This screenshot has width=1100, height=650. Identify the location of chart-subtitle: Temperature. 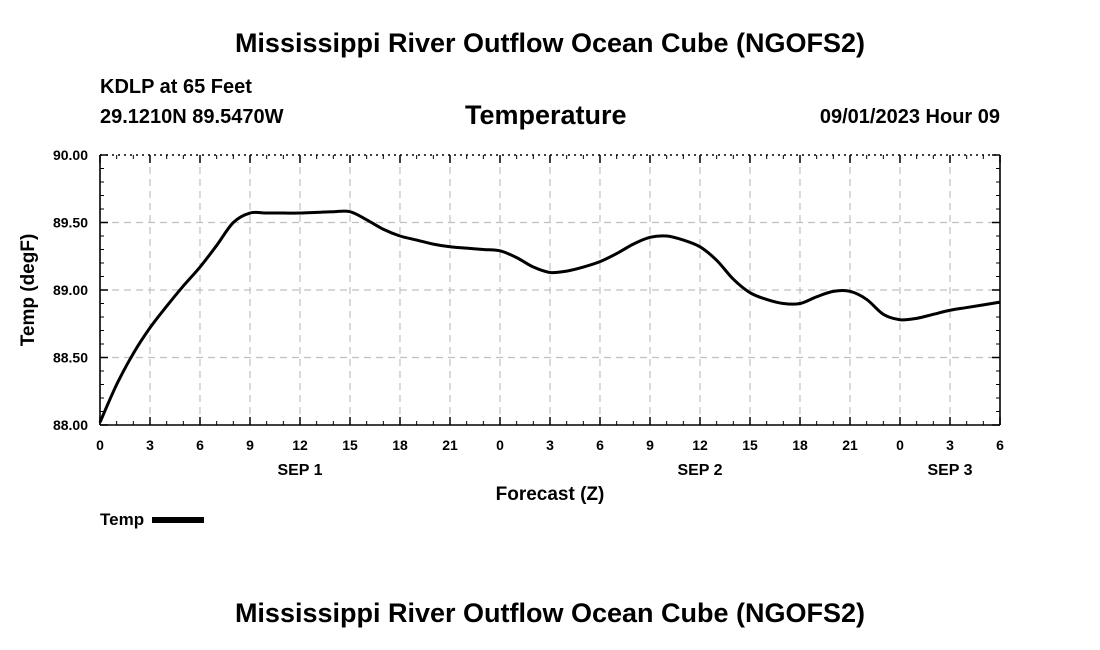
(546, 115).